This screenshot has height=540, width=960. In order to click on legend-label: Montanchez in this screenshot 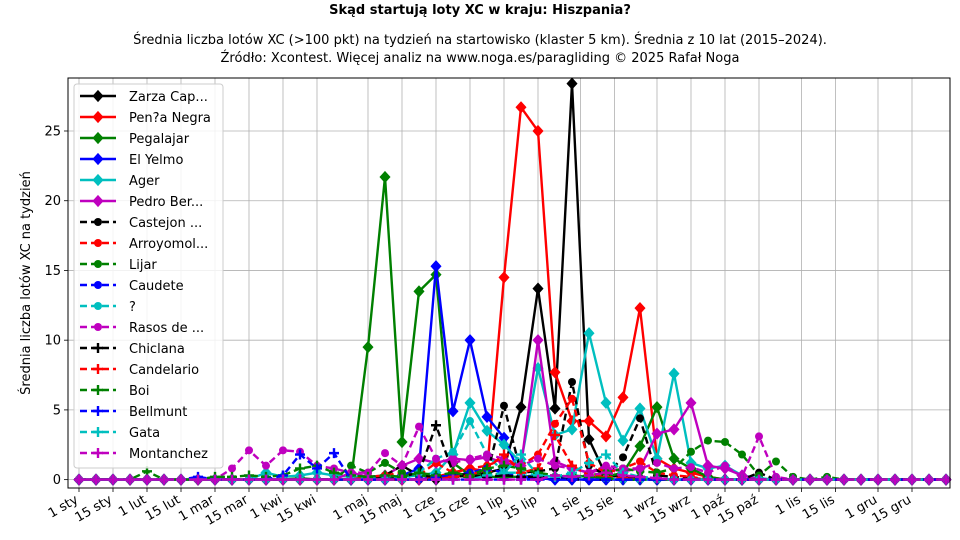, I will do `click(168, 454)`.